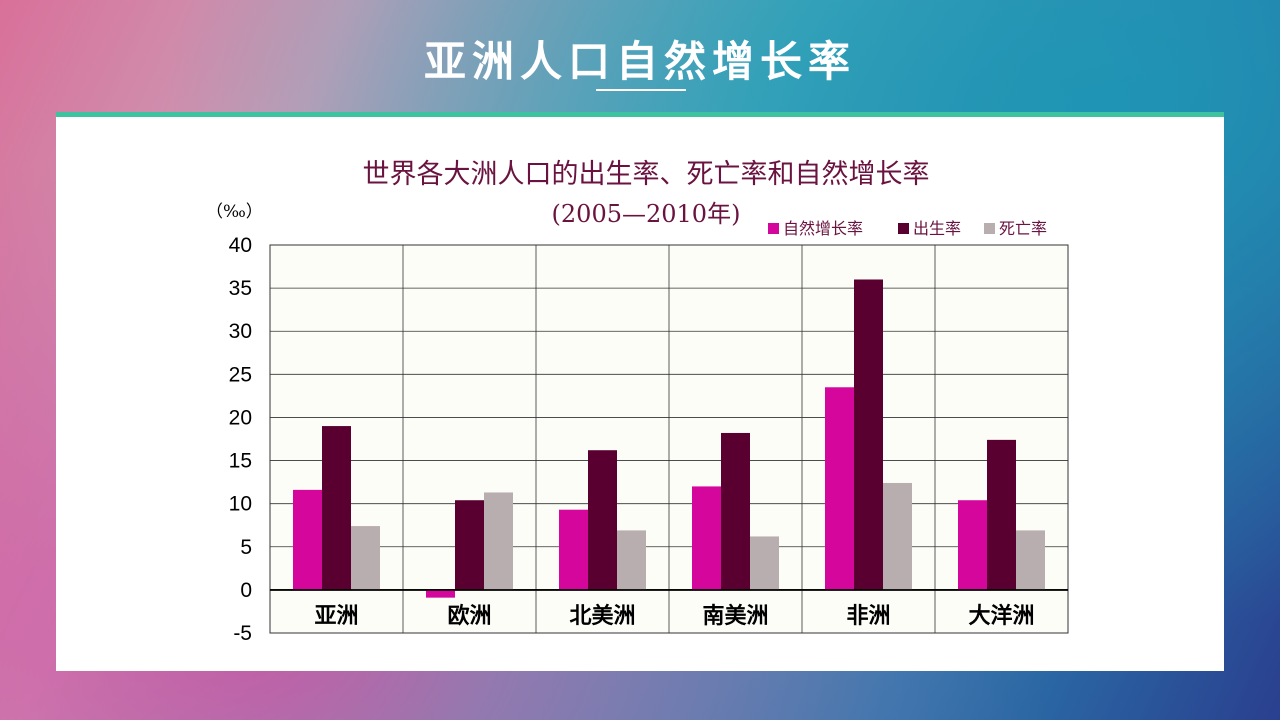 This screenshot has height=720, width=1280. Describe the element at coordinates (646, 214) in the screenshot. I see `chart-subtitle: (2005—2010年)` at that location.